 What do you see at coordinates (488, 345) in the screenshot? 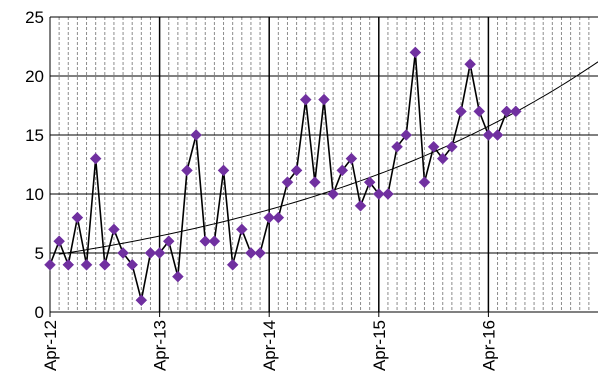
I see `x-tick-label: Apr-16` at bounding box center [488, 345].